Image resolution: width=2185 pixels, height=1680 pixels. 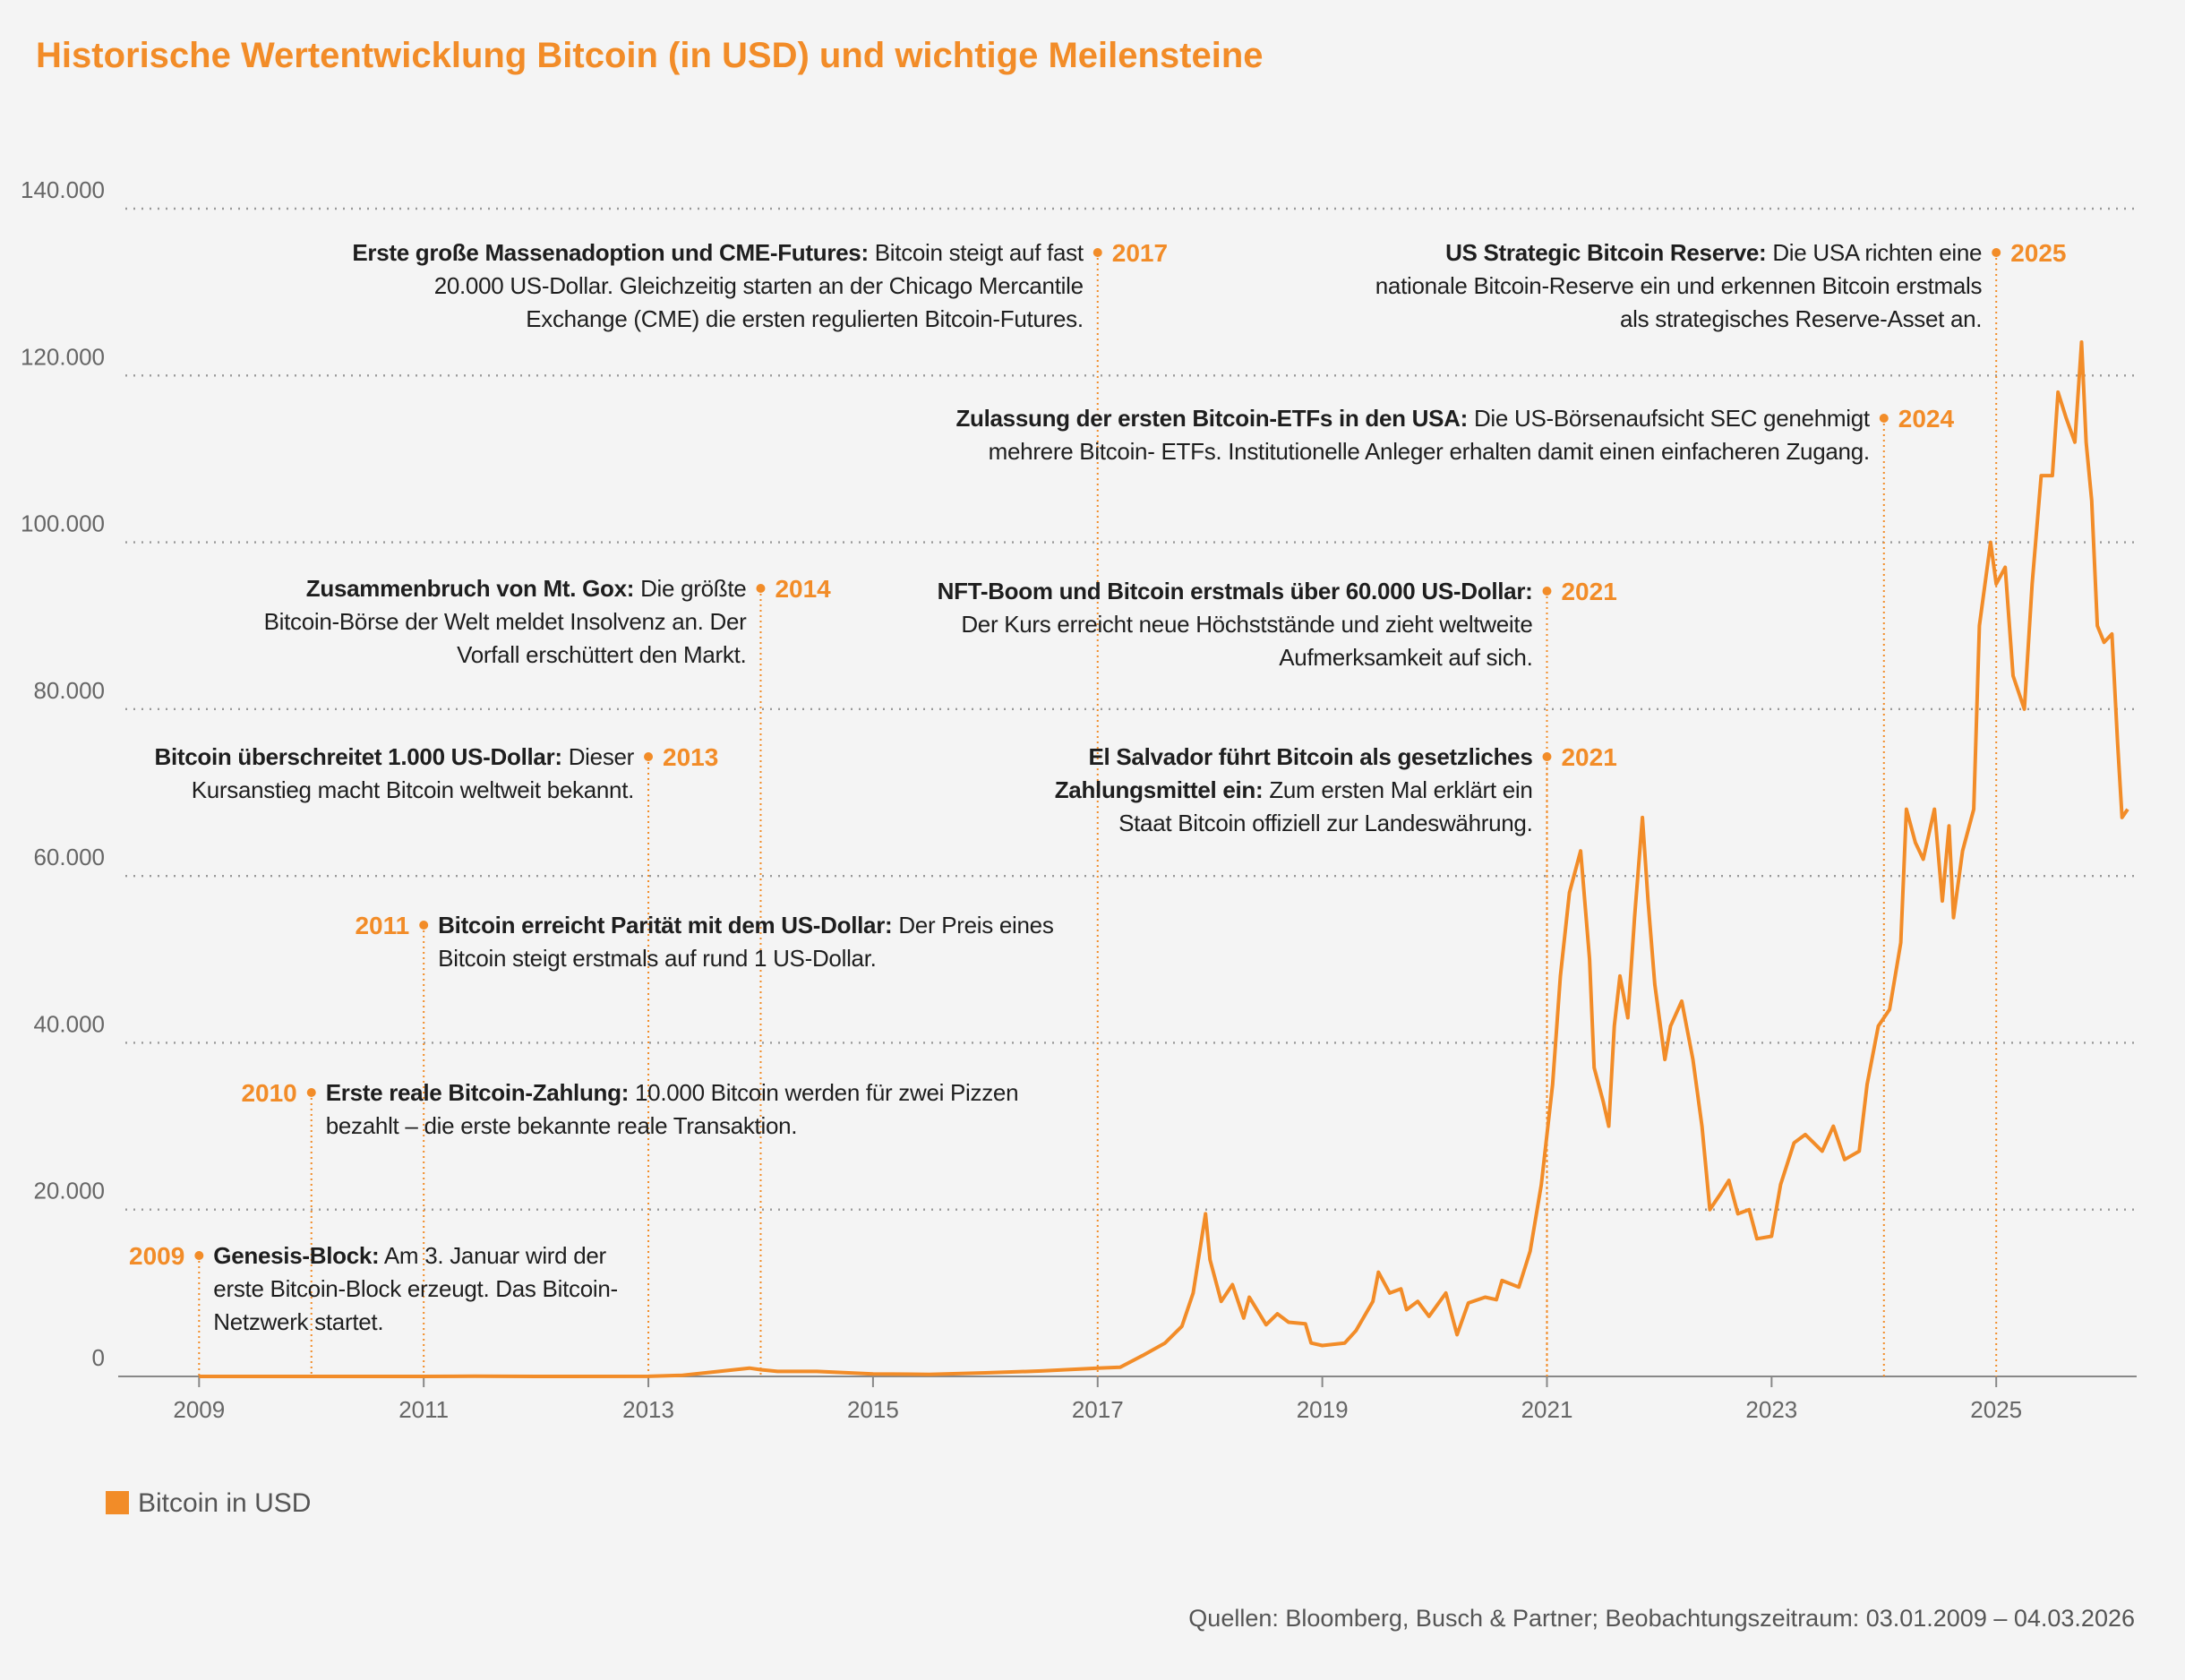 I want to click on milestone-year: 2025, so click(x=2038, y=252).